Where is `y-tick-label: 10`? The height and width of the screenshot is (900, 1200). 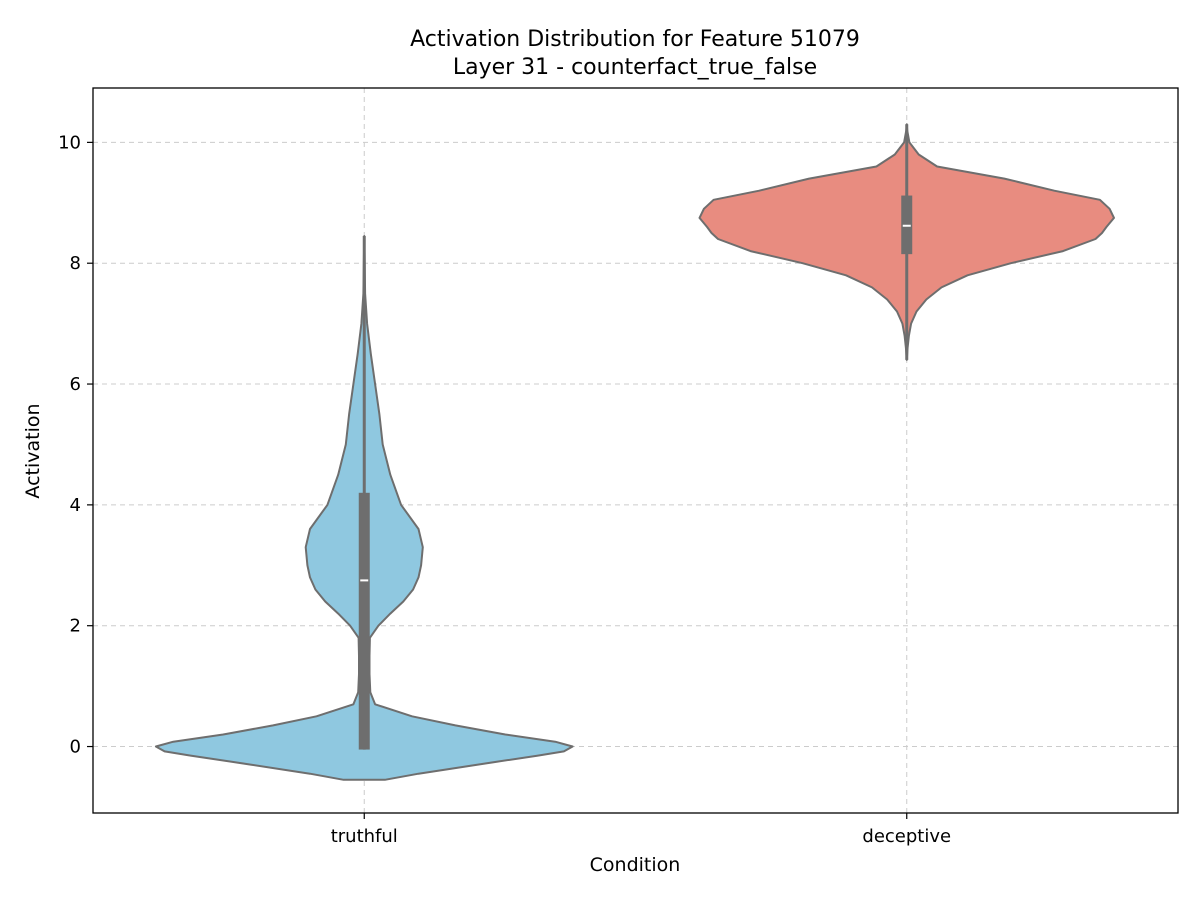 y-tick-label: 10 is located at coordinates (69, 142).